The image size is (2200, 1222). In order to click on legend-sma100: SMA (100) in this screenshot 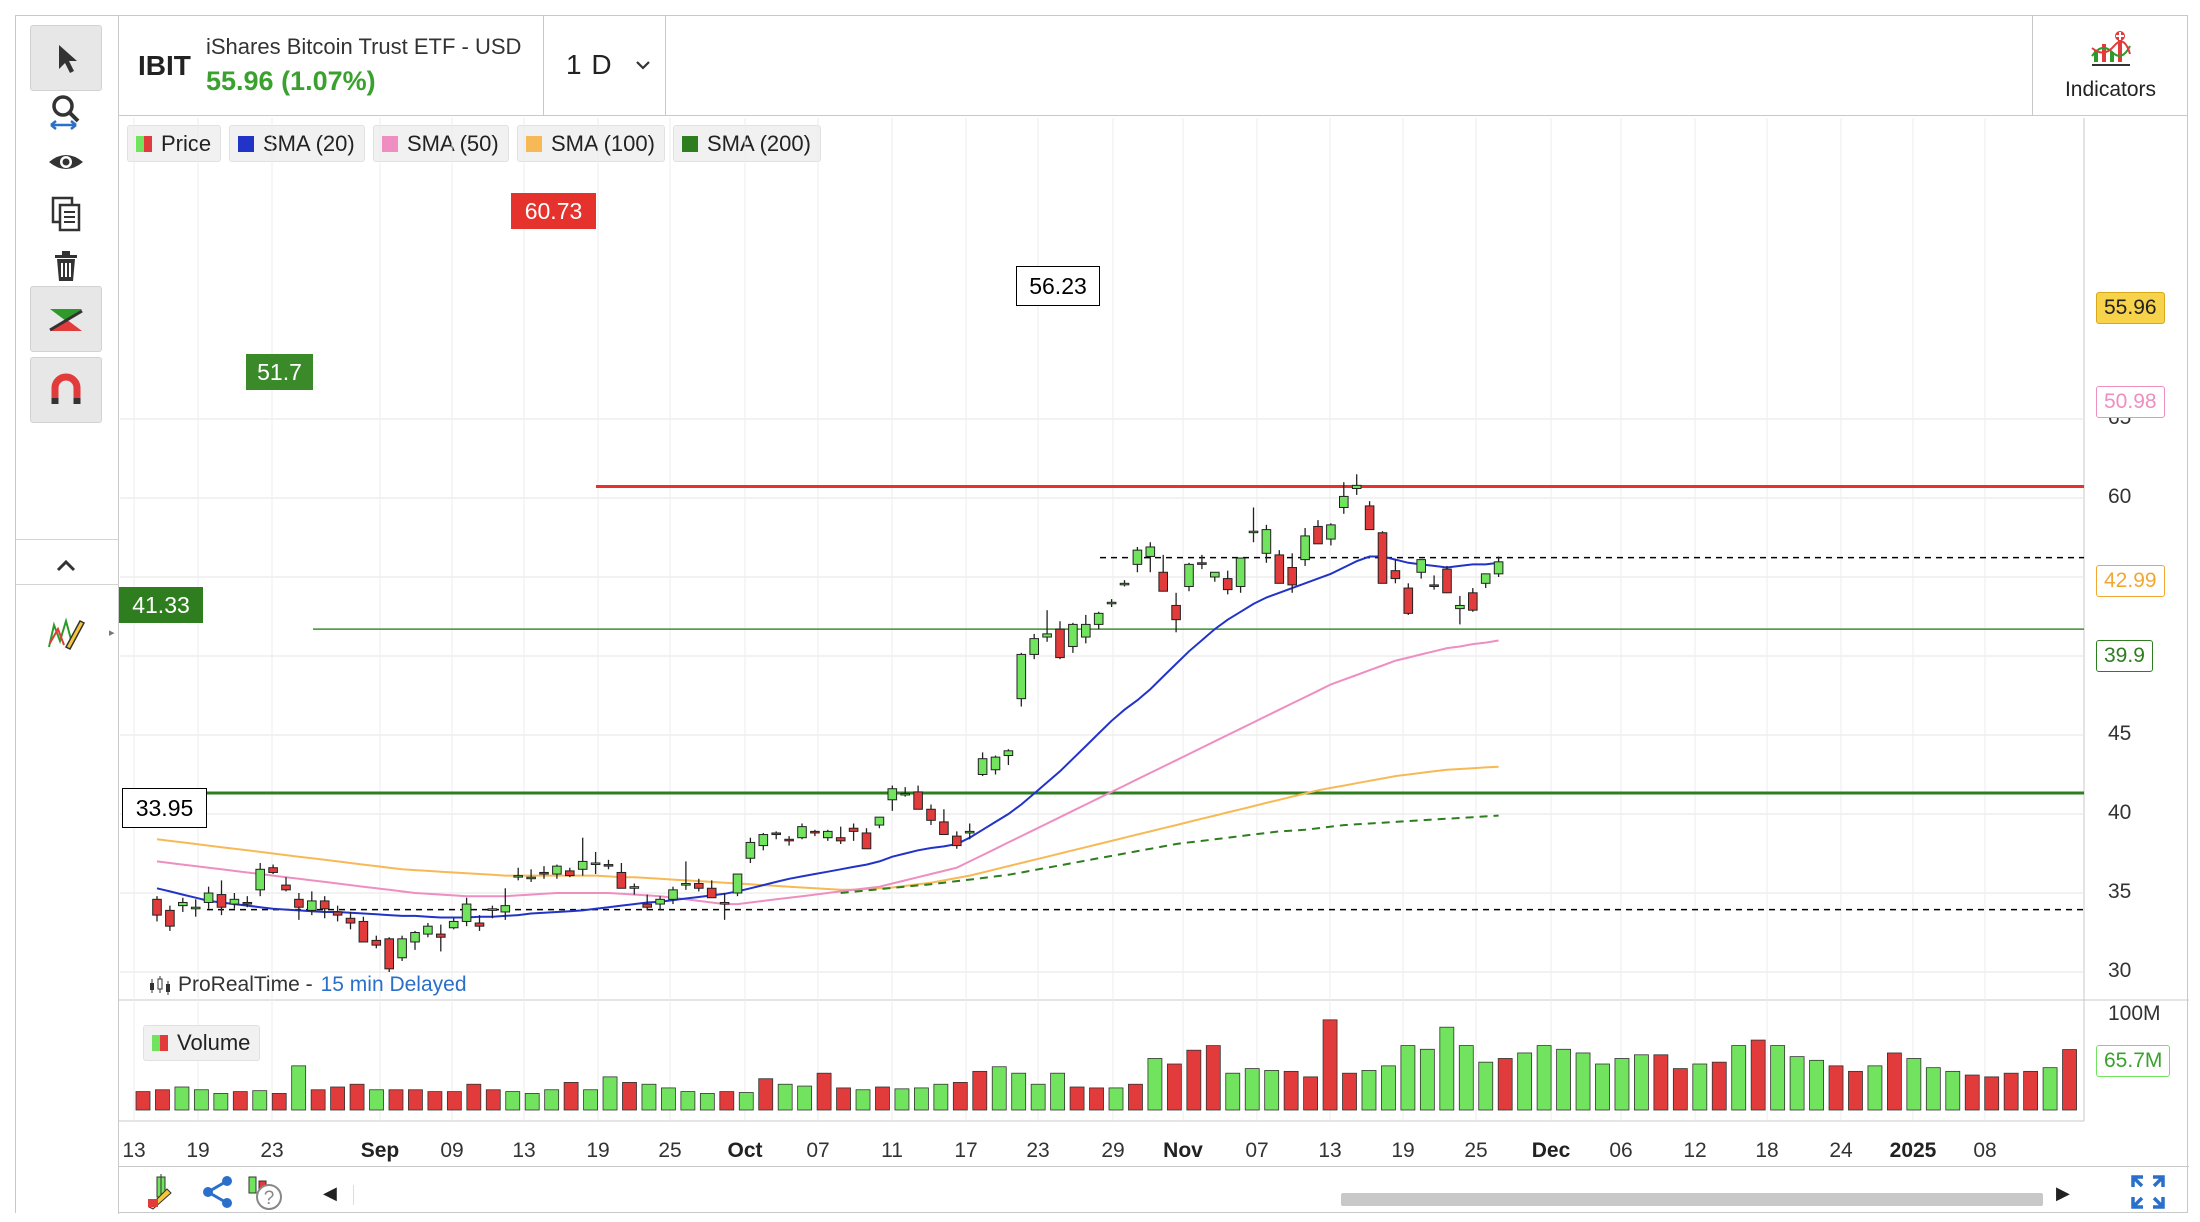, I will do `click(591, 143)`.